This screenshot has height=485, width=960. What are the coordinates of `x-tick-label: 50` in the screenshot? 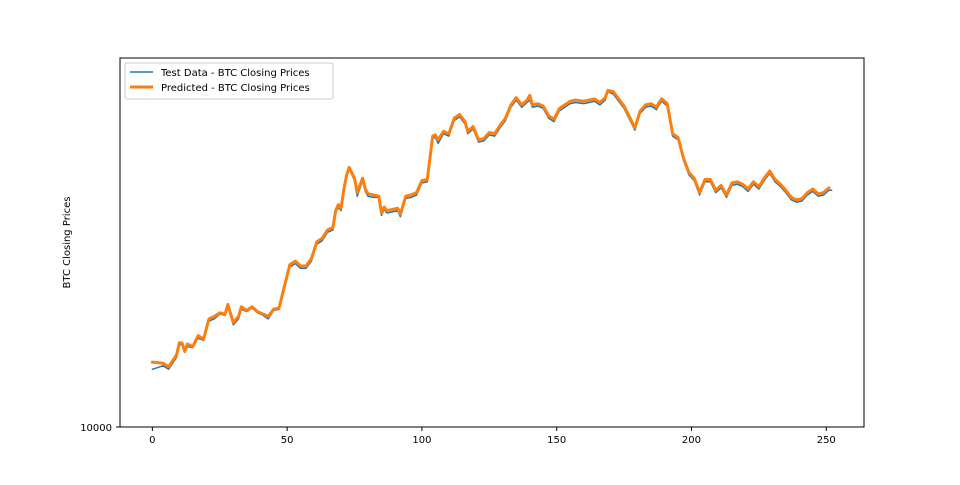 It's located at (287, 440).